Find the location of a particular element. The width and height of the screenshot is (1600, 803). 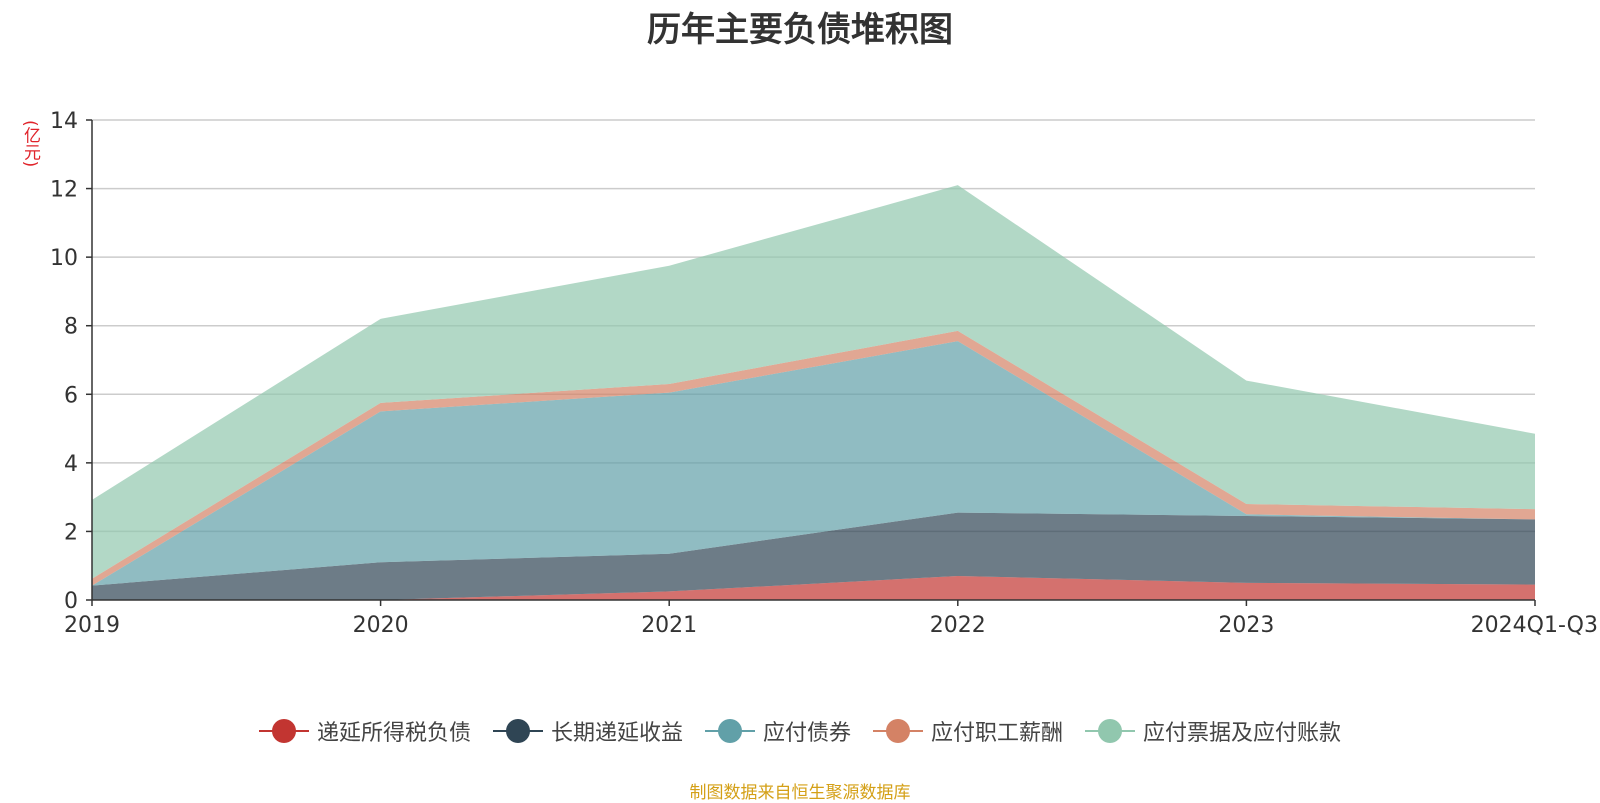

y-tick-label: 10 is located at coordinates (64, 258).